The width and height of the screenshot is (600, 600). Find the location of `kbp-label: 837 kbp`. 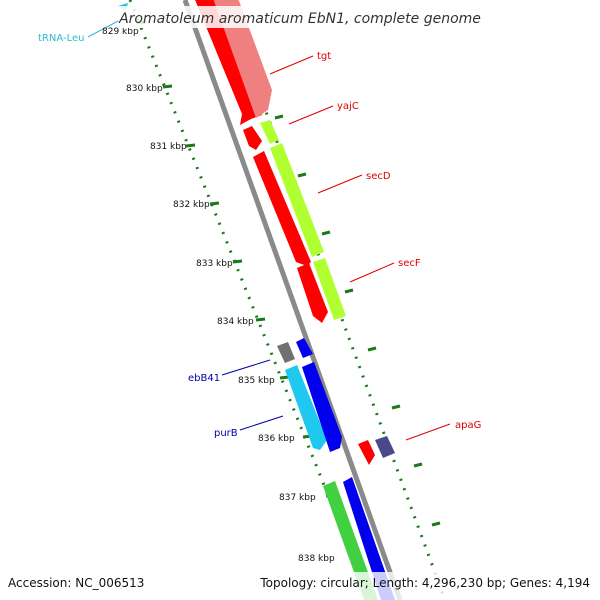

kbp-label: 837 kbp is located at coordinates (297, 498).